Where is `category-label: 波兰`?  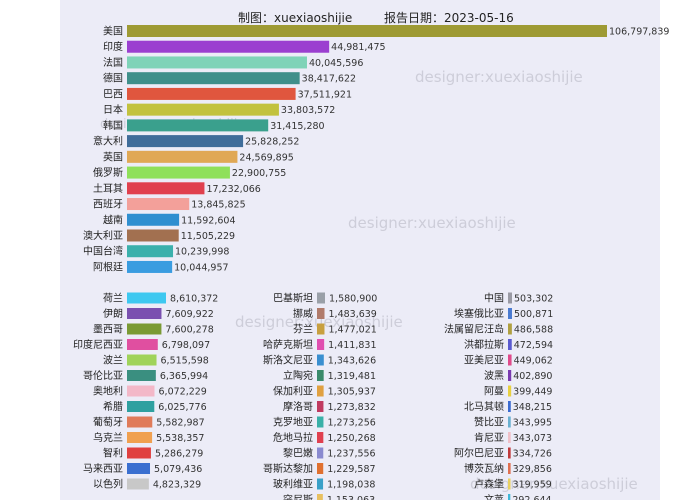
category-label: 波兰 is located at coordinates (113, 360).